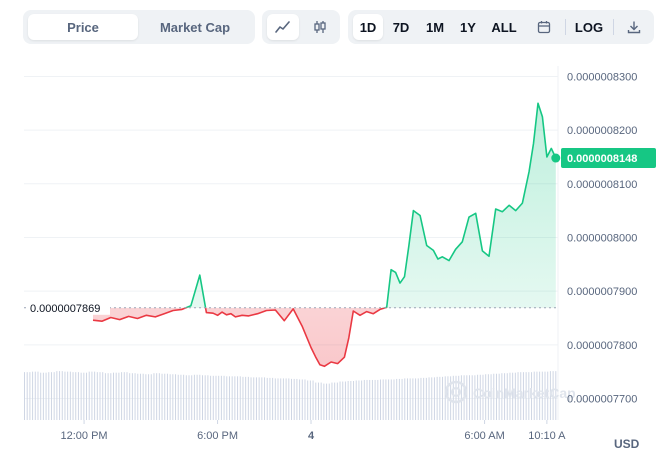 This screenshot has height=472, width=669. What do you see at coordinates (602, 185) in the screenshot?
I see `y-tick-label: 0.0000008100` at bounding box center [602, 185].